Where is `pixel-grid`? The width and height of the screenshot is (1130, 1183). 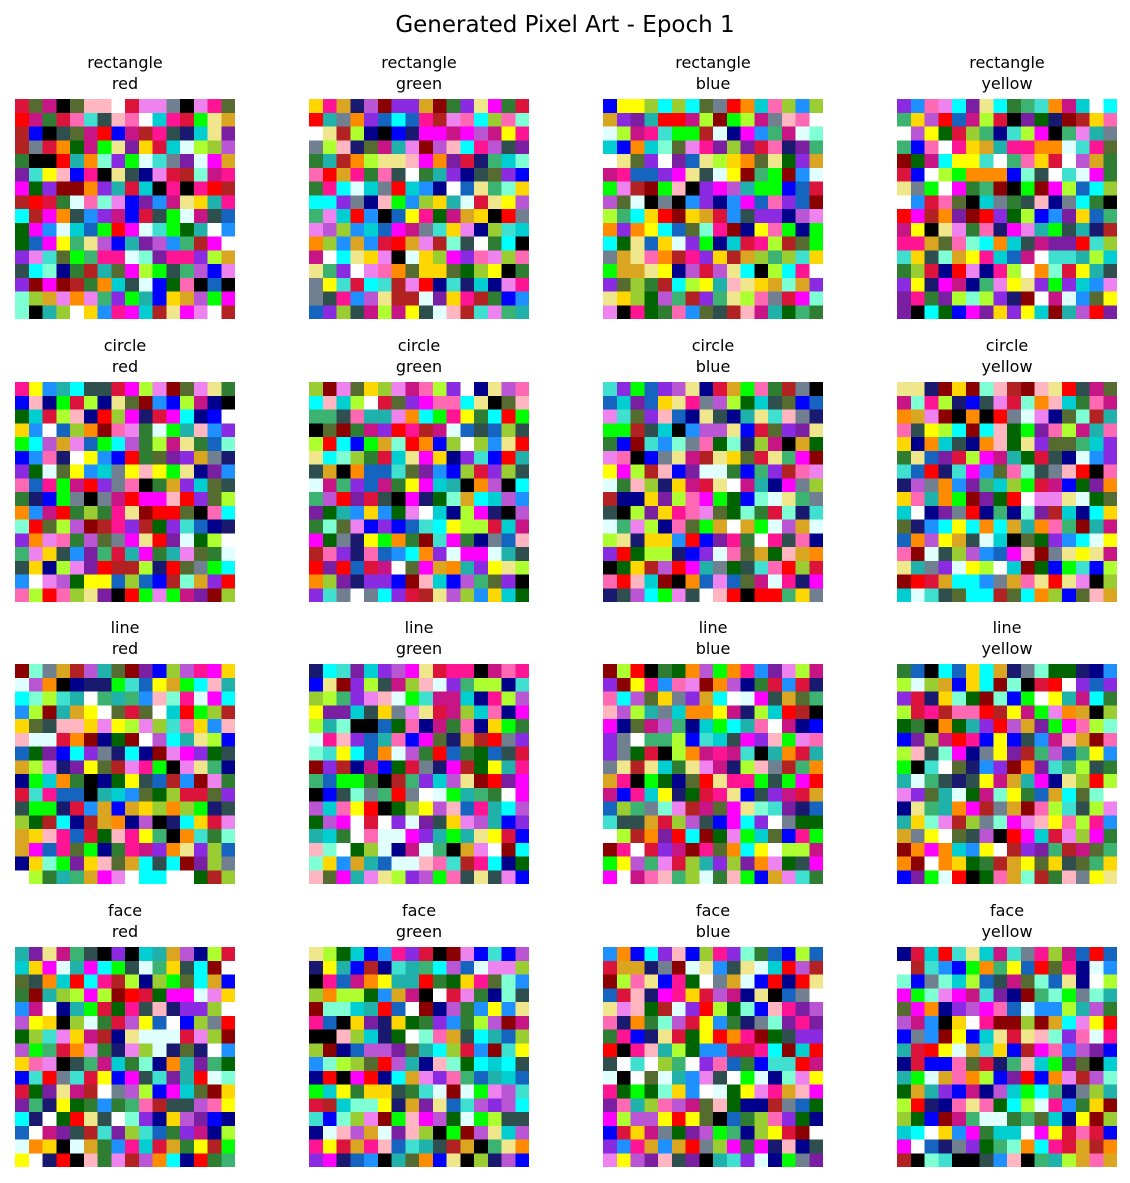 pixel-grid is located at coordinates (125, 774).